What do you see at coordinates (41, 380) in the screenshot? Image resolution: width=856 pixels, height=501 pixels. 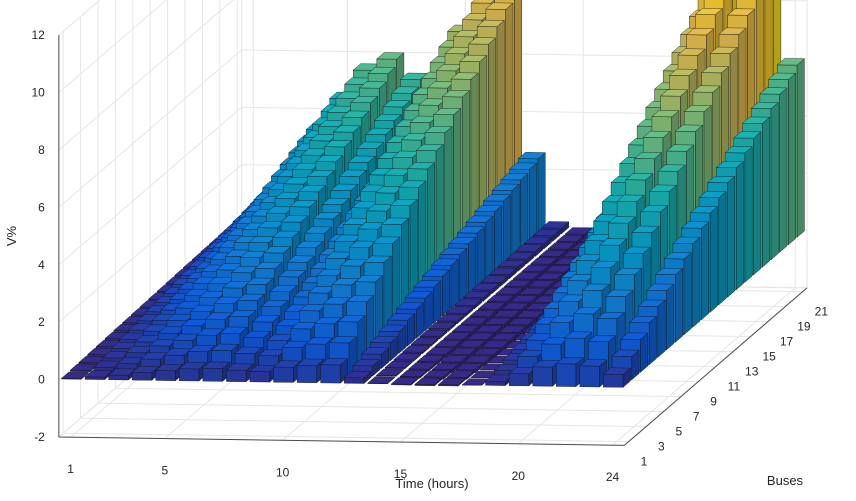 I see `z-tick-label: 0` at bounding box center [41, 380].